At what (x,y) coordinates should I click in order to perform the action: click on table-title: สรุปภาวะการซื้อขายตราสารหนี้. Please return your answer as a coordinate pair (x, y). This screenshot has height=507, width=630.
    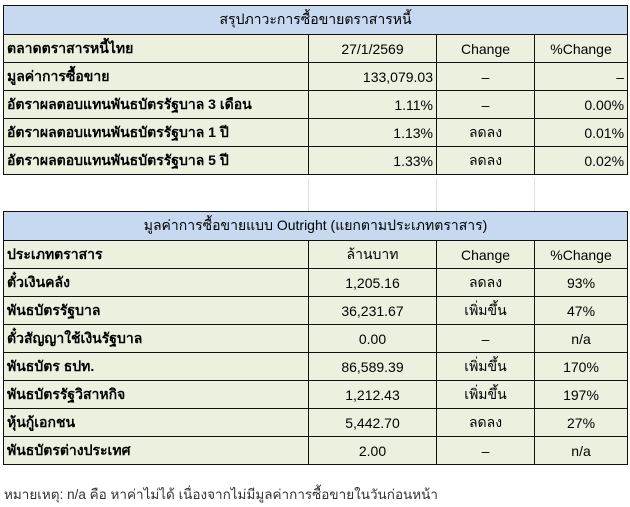
    Looking at the image, I should click on (315, 20).